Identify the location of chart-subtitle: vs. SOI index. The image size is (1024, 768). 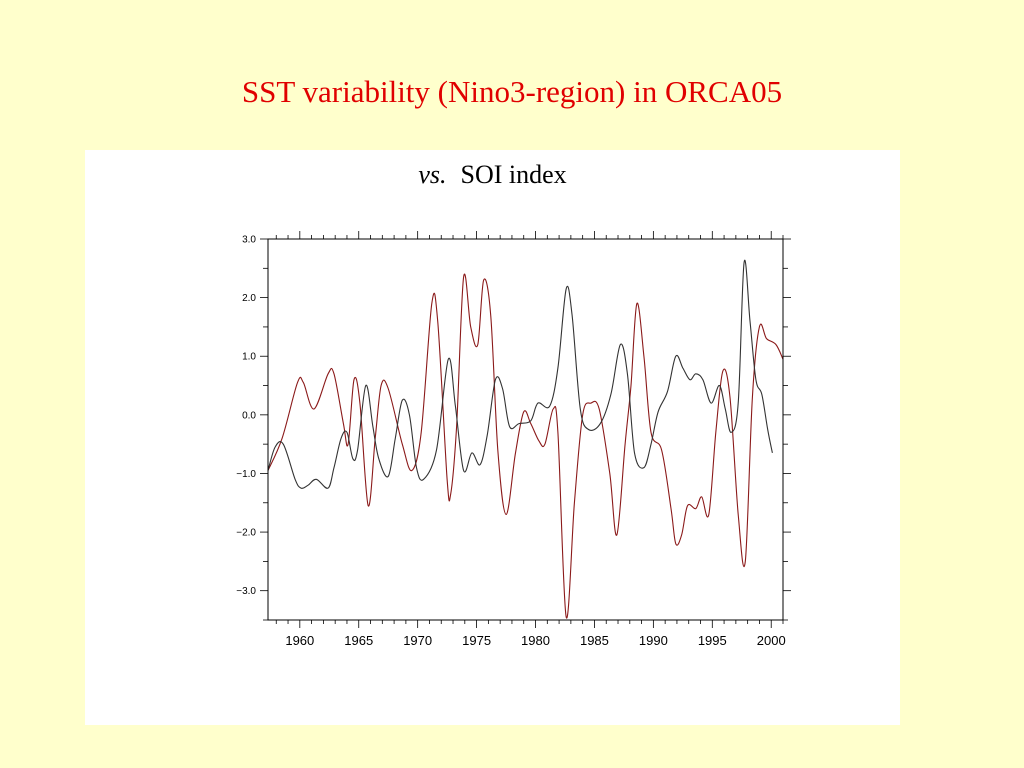
(492, 175).